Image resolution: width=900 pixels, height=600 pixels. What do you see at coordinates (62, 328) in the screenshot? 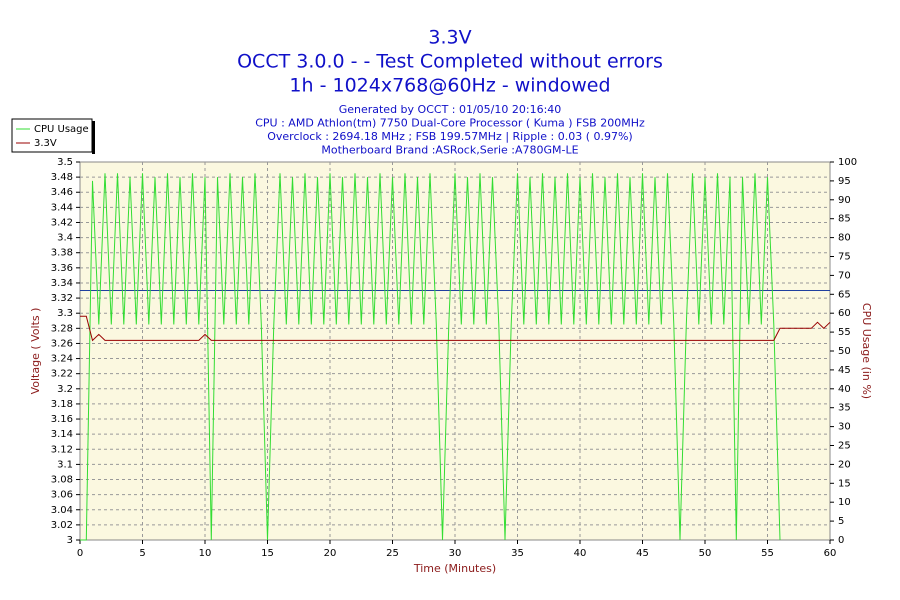
I see `y-tick-label: 3.28` at bounding box center [62, 328].